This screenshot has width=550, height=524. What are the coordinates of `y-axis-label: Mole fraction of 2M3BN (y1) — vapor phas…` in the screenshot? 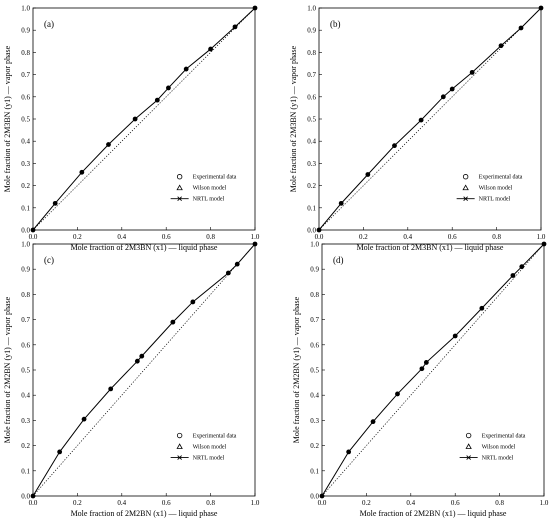 It's located at (293, 118).